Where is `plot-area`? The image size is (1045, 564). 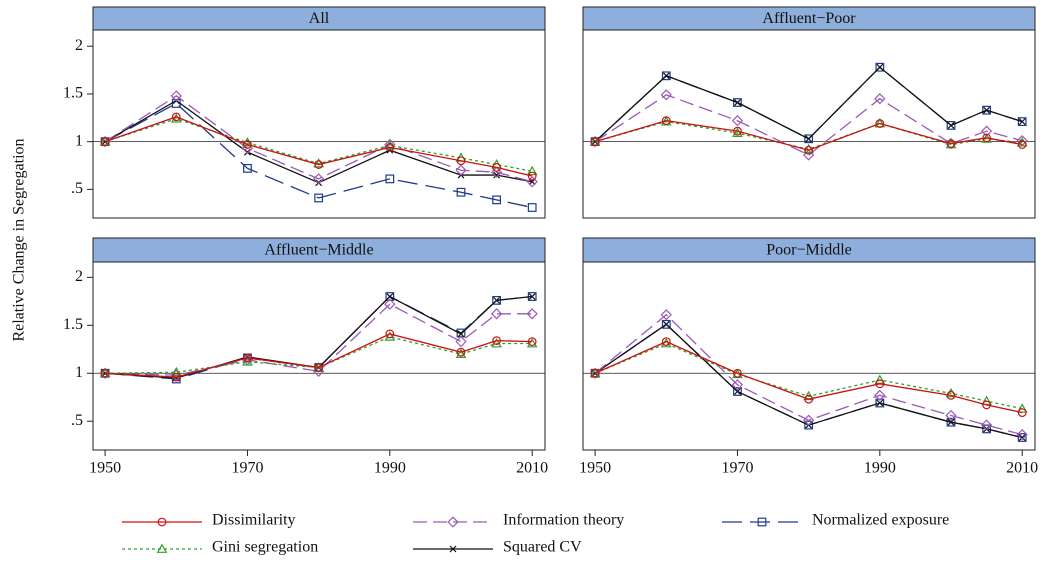
plot-area is located at coordinates (809, 124).